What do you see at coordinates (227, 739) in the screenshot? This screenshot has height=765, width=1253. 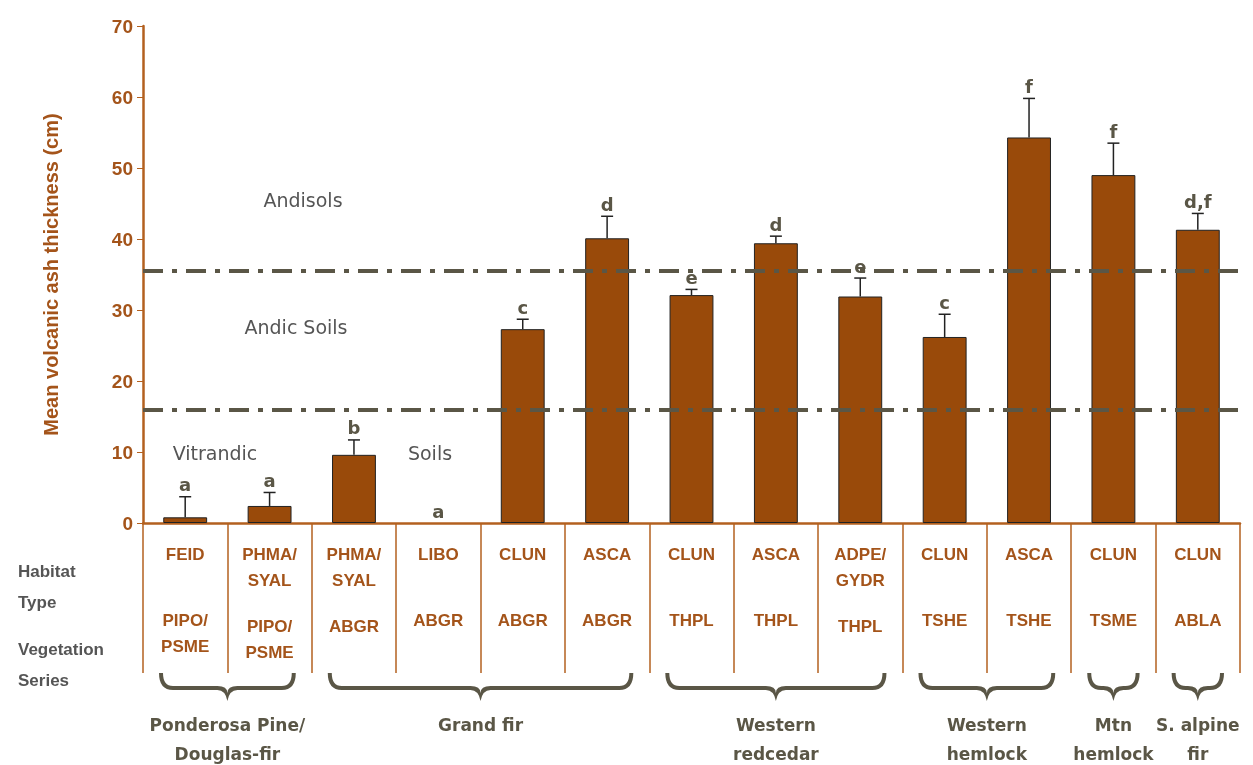 I see `text: Ponderosa Pine/ Douglas-fir` at bounding box center [227, 739].